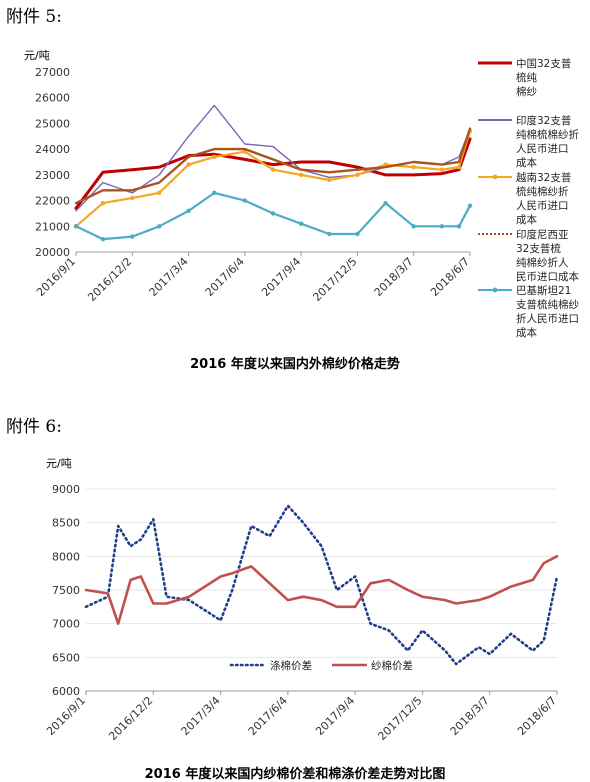 The width and height of the screenshot is (590, 782). What do you see at coordinates (66, 590) in the screenshot?
I see `y-tick-label: 7500` at bounding box center [66, 590].